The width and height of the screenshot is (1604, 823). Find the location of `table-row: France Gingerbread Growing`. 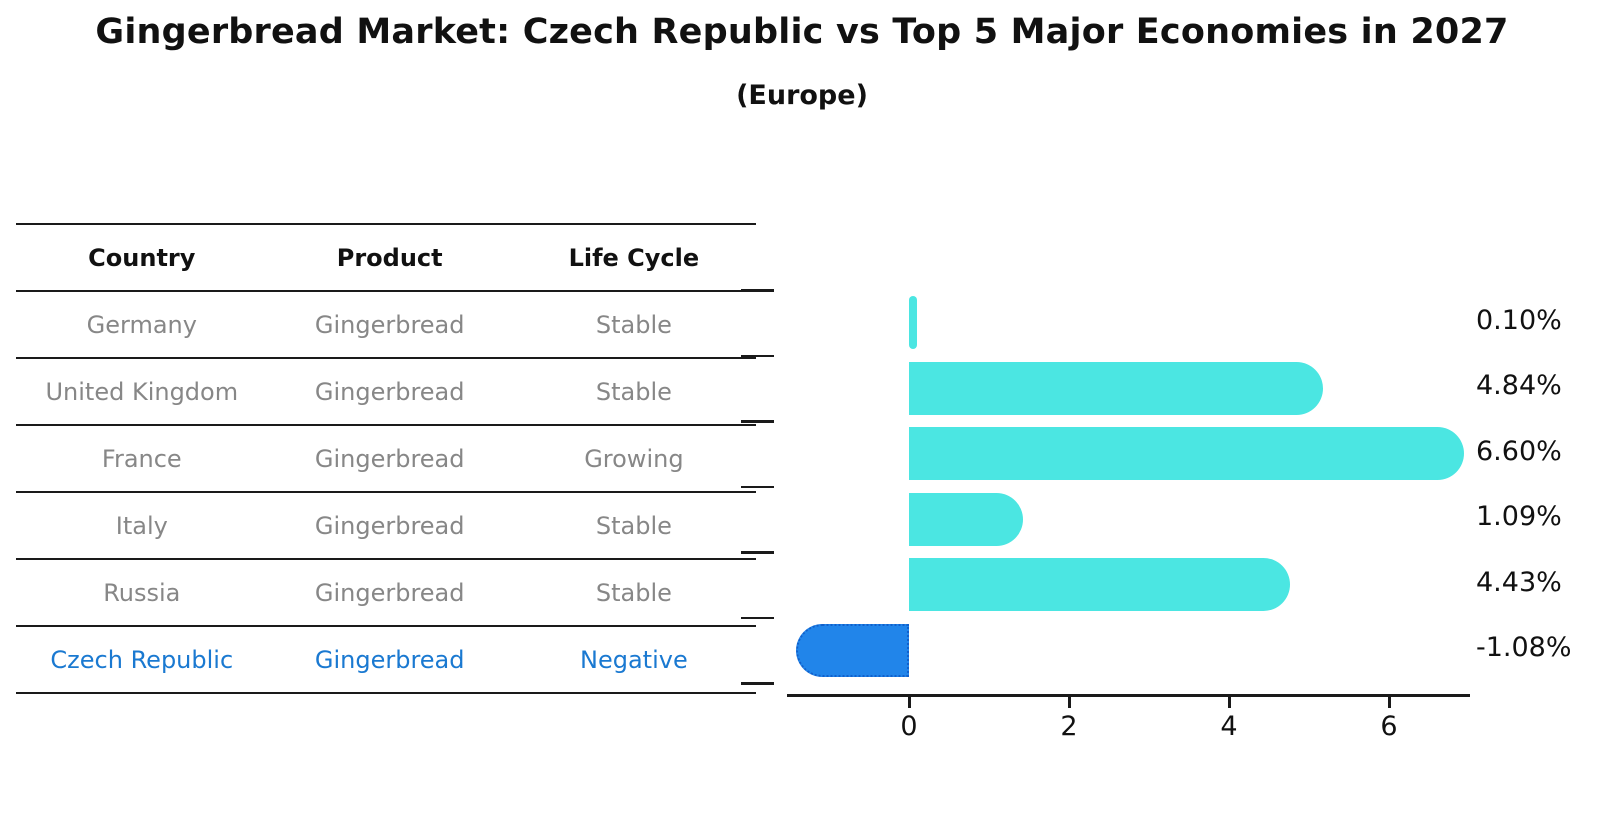

table-row: France Gingerbread Growing is located at coordinates (386, 459).